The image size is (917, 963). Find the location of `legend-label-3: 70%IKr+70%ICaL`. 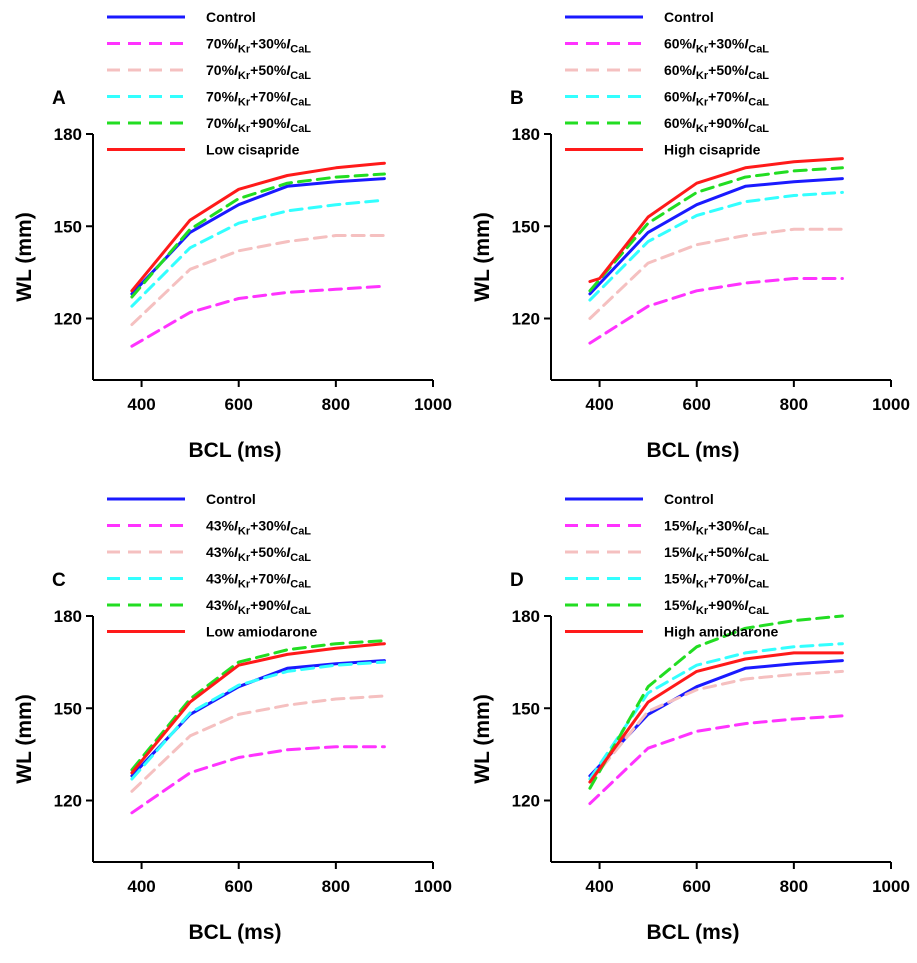

legend-label-3: 70%IKr+70%ICaL is located at coordinates (258, 99).